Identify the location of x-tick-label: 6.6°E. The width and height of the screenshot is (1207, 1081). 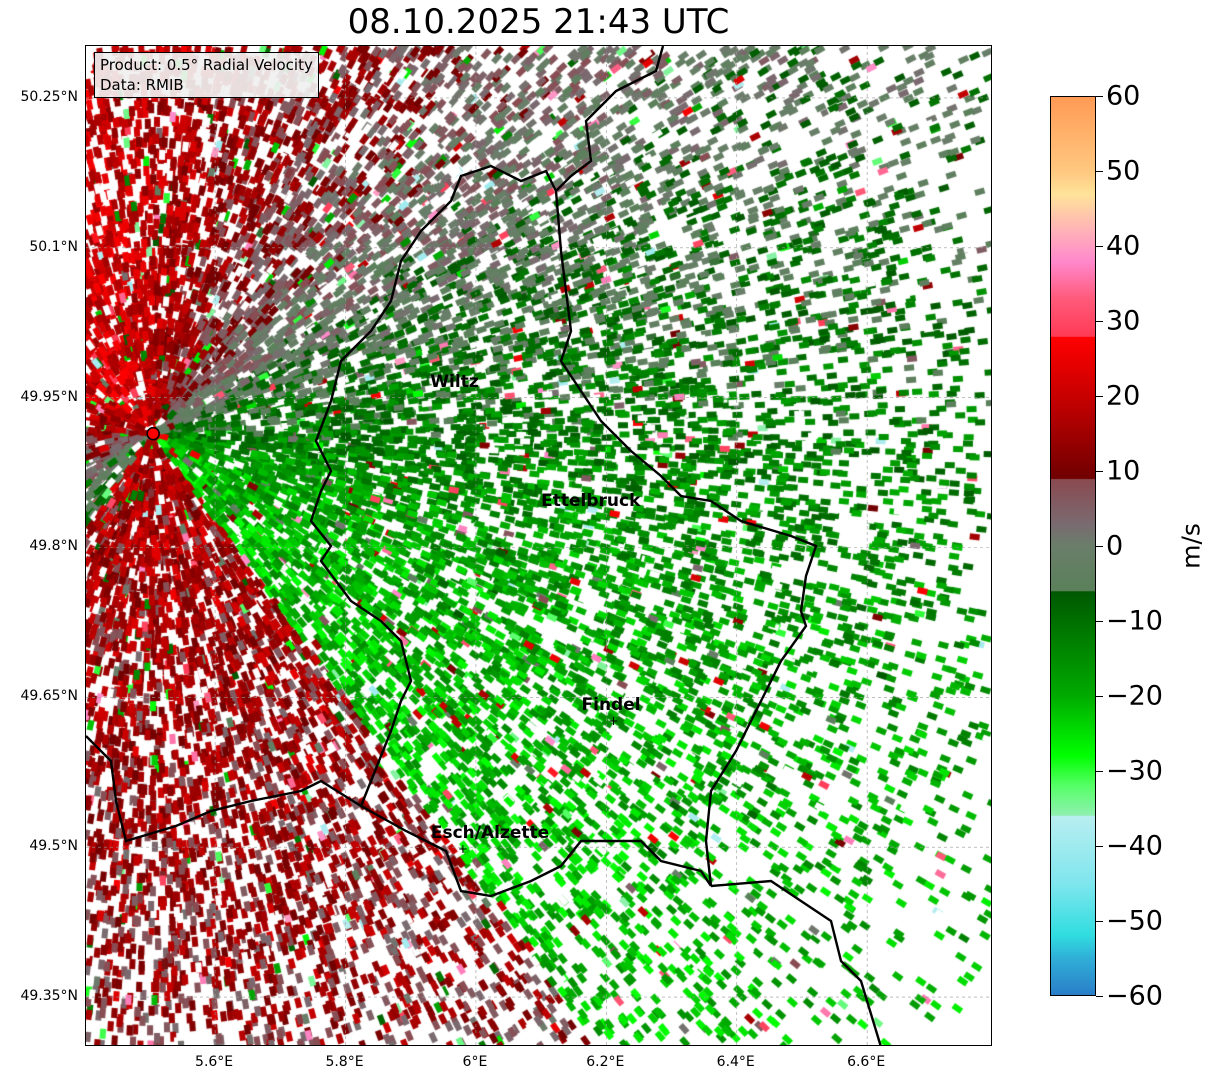
(866, 1062).